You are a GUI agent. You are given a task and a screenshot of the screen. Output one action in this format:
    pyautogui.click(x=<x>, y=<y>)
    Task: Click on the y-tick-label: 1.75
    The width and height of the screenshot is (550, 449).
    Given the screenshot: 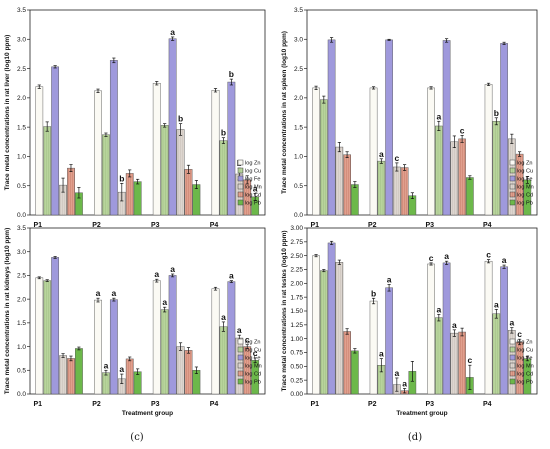 What is the action you would take?
    pyautogui.click(x=296, y=297)
    